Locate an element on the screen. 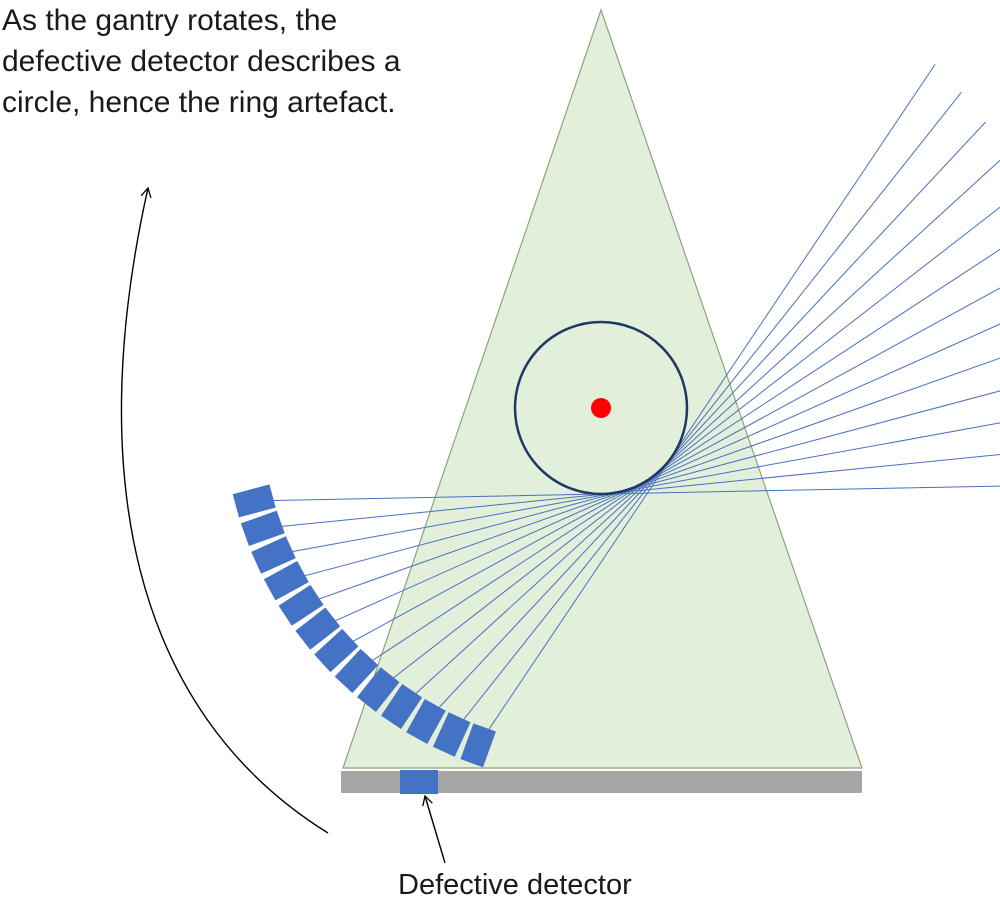 This screenshot has height=902, width=1000. defective-detector-pointer-arrow is located at coordinates (435, 829).